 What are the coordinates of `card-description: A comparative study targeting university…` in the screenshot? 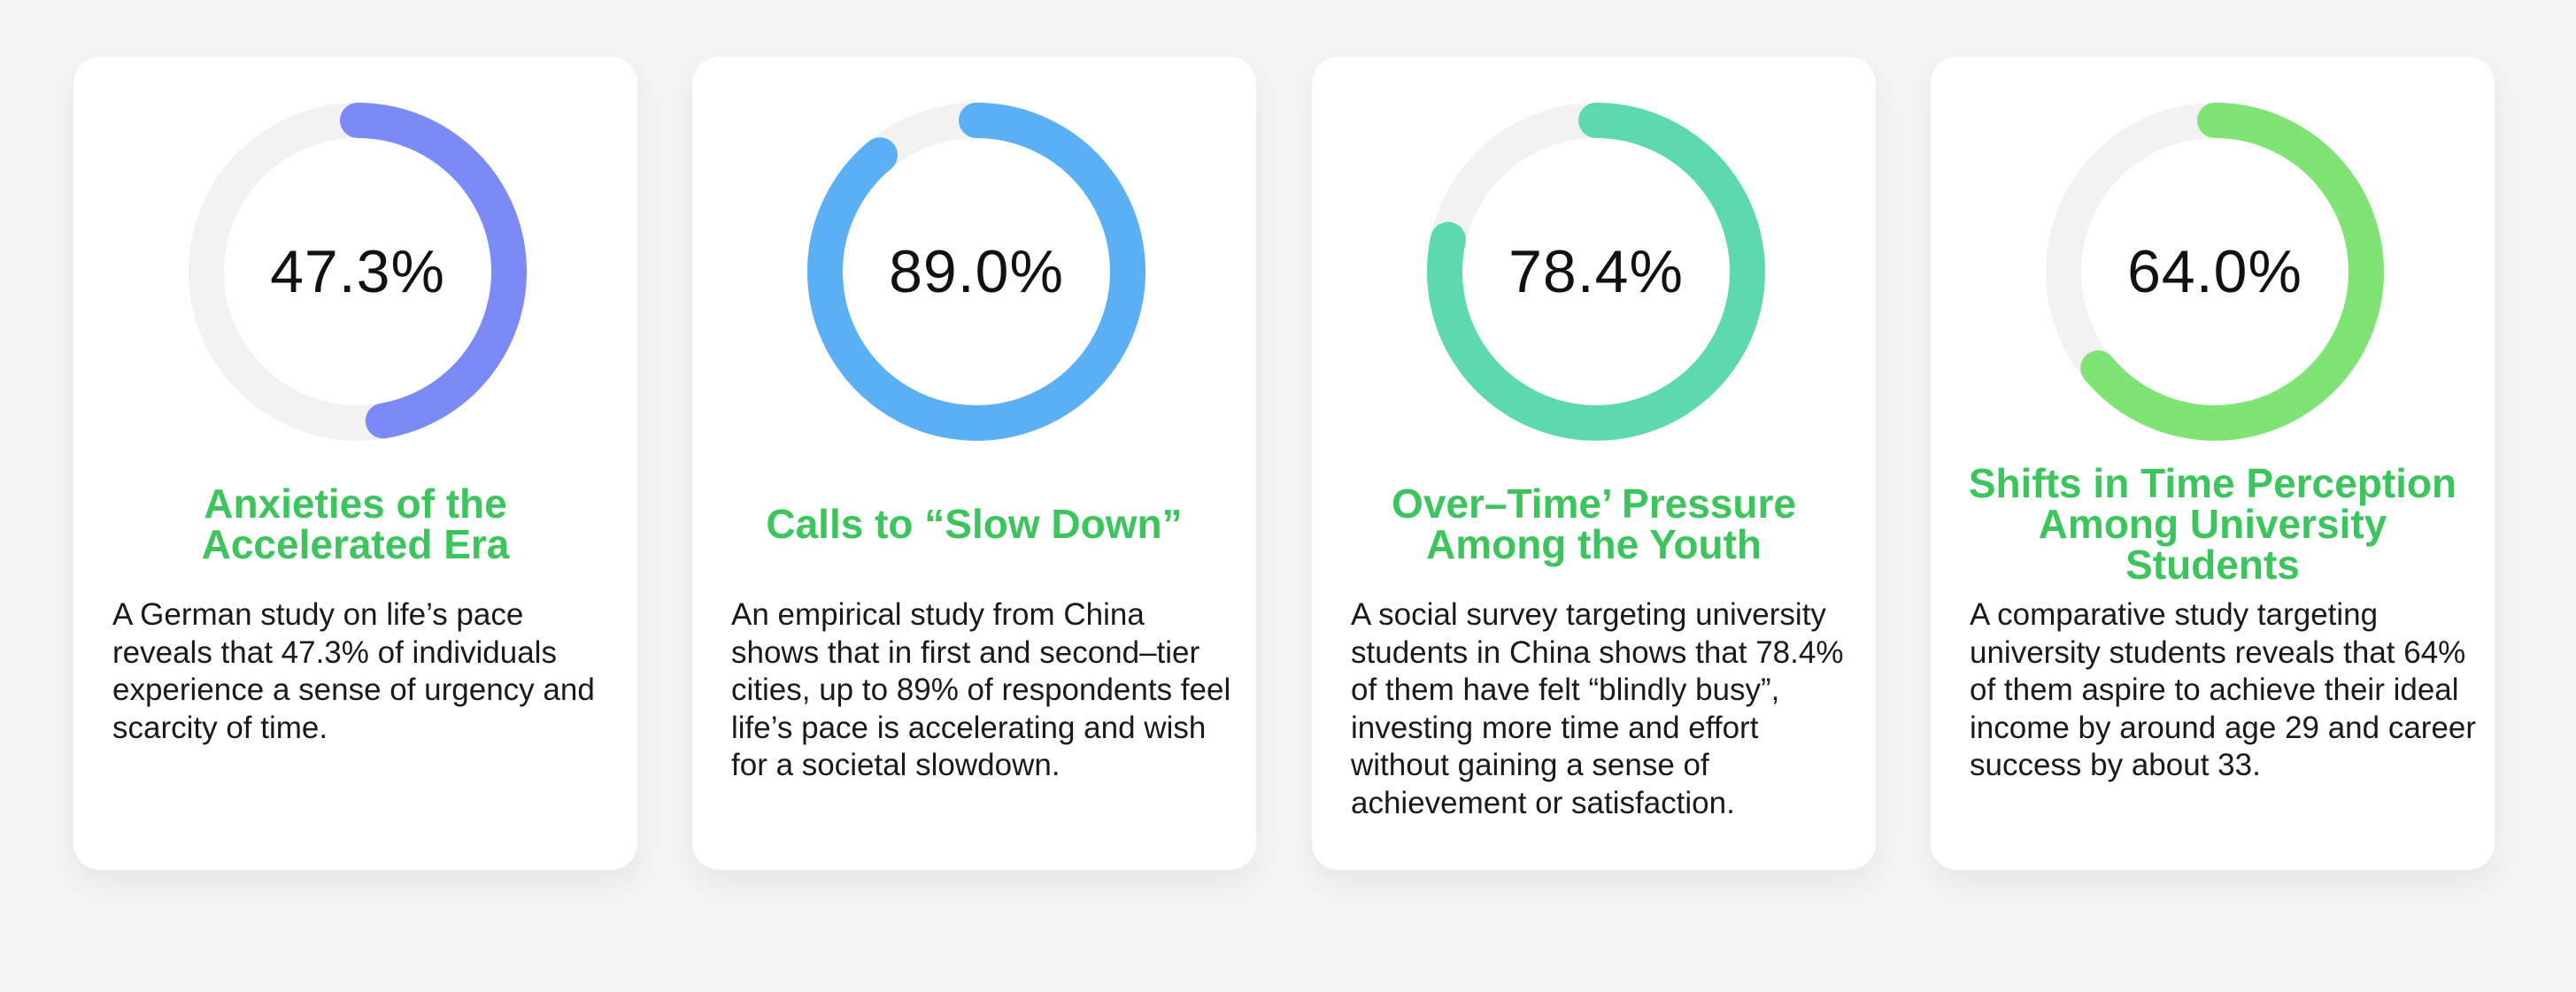 It's located at (2223, 689).